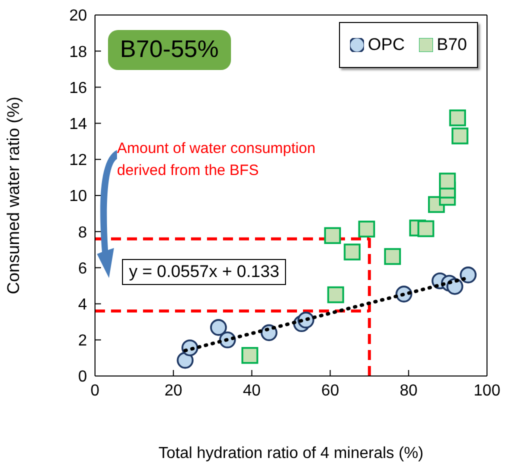 The height and width of the screenshot is (476, 506). What do you see at coordinates (78, 88) in the screenshot?
I see `y-tick-label: 16` at bounding box center [78, 88].